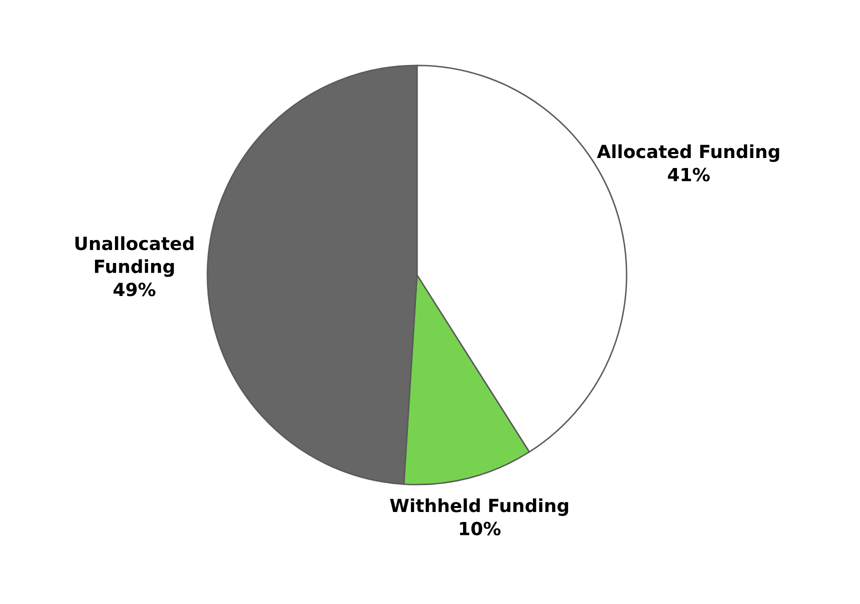 The height and width of the screenshot is (604, 860). What do you see at coordinates (480, 529) in the screenshot?
I see `data-label: 10%` at bounding box center [480, 529].